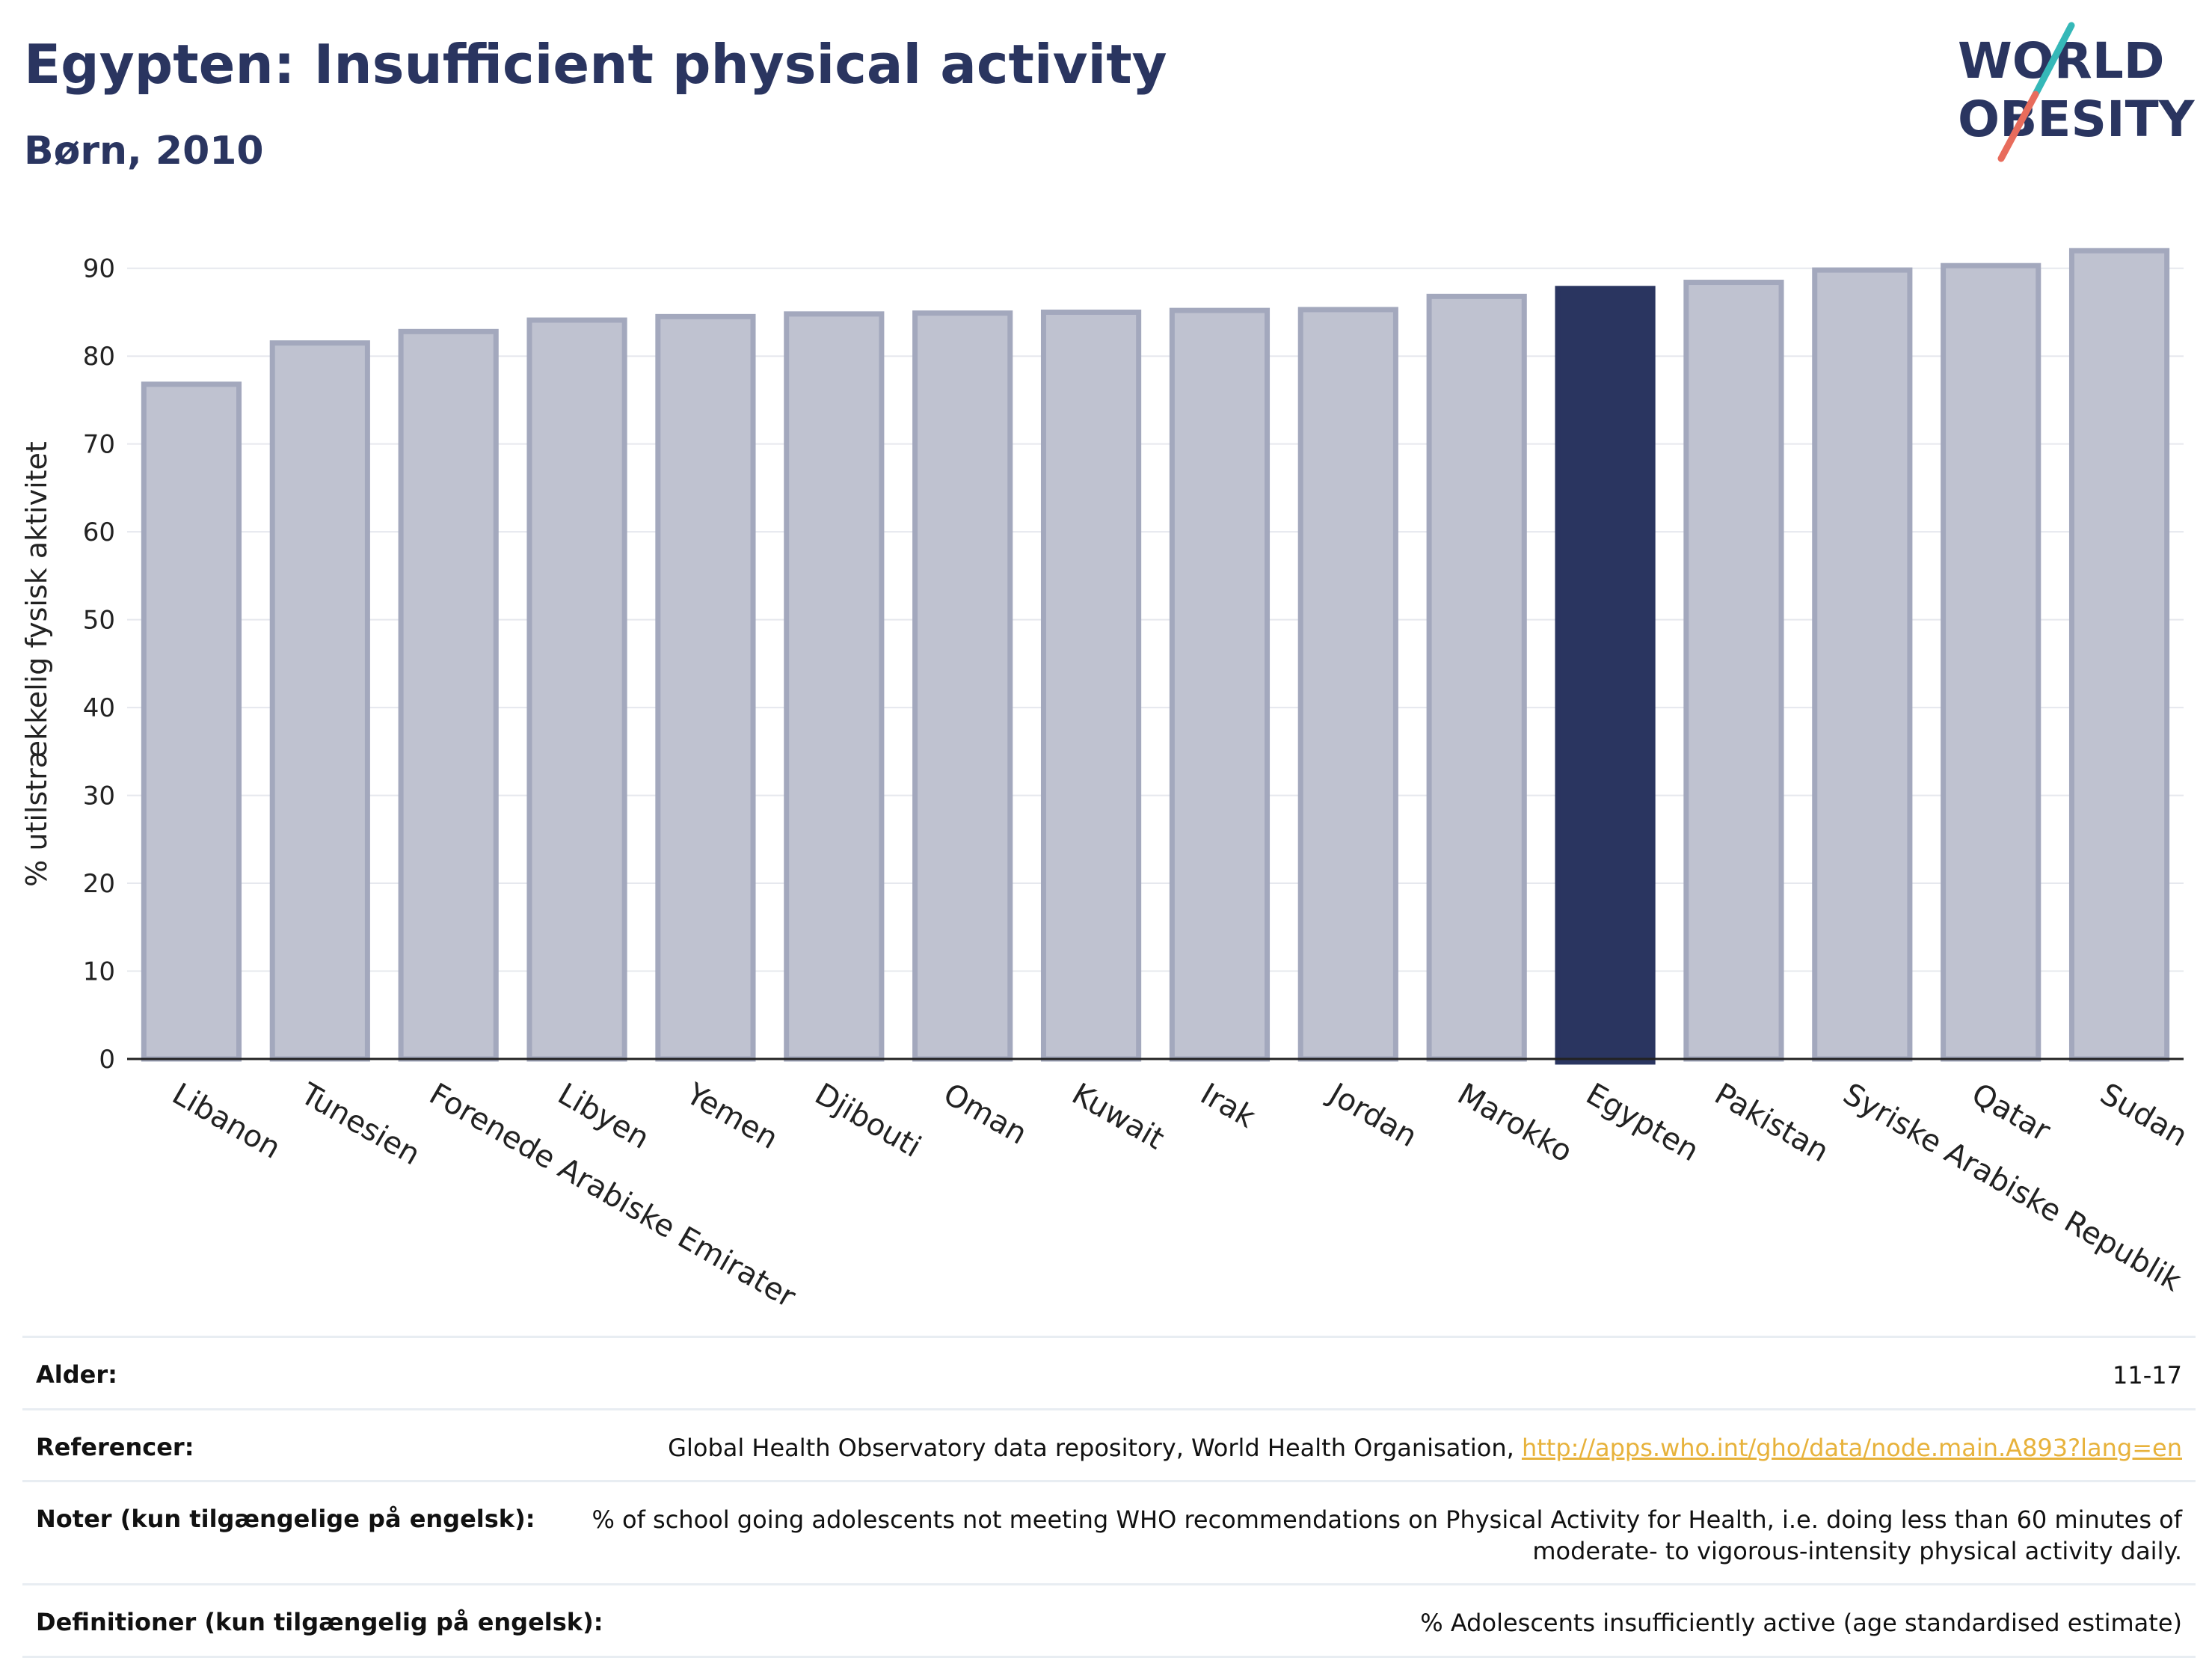  What do you see at coordinates (1733, 671) in the screenshot?
I see `bar-pakistan` at bounding box center [1733, 671].